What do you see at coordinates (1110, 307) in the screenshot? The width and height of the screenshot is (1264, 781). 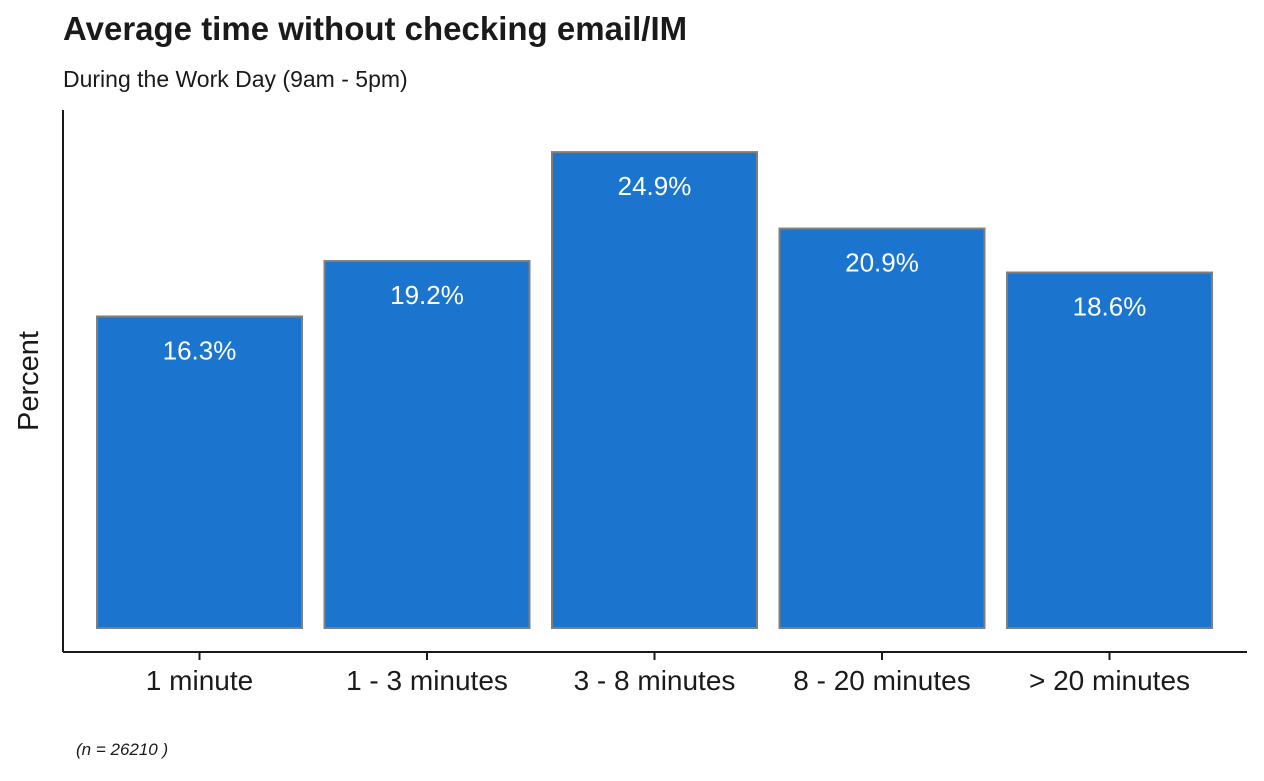 I see `data-label-4: 18.6%` at bounding box center [1110, 307].